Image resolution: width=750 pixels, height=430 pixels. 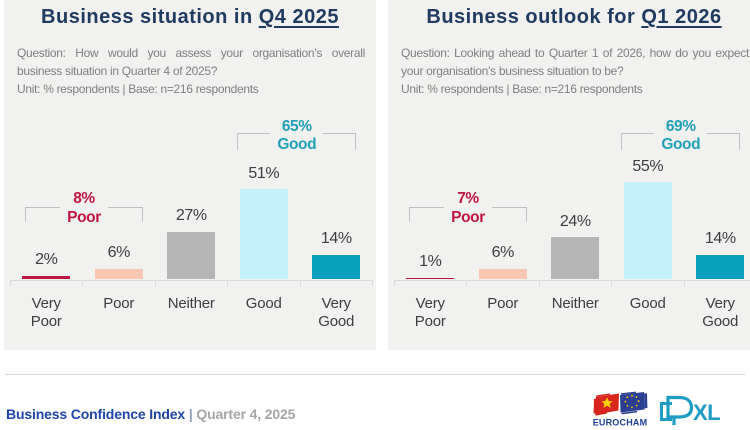 I want to click on annotation-poor: 7% Poor, so click(x=468, y=208).